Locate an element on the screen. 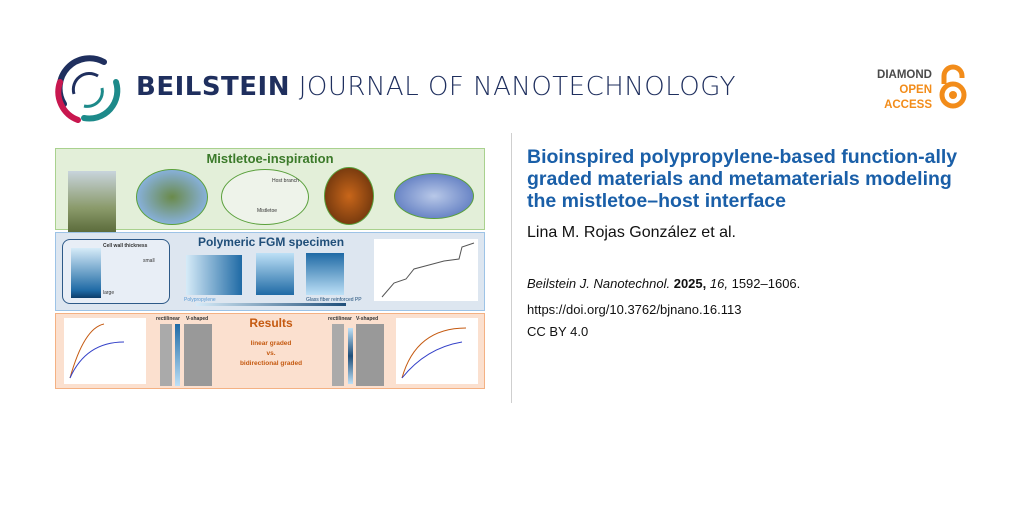  stress-strain-chart-right is located at coordinates (437, 351).